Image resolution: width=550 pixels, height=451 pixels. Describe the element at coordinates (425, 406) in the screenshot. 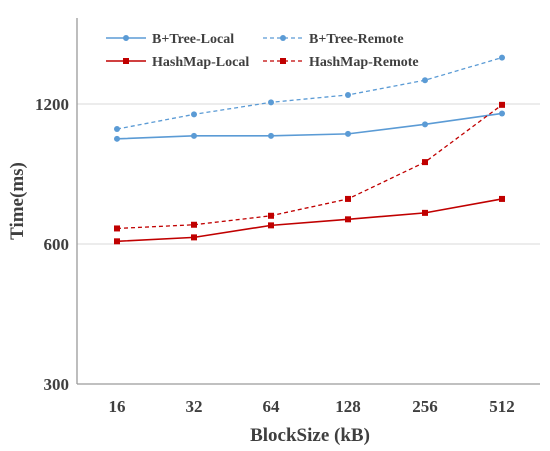

I see `x-tick-label: 256` at that location.